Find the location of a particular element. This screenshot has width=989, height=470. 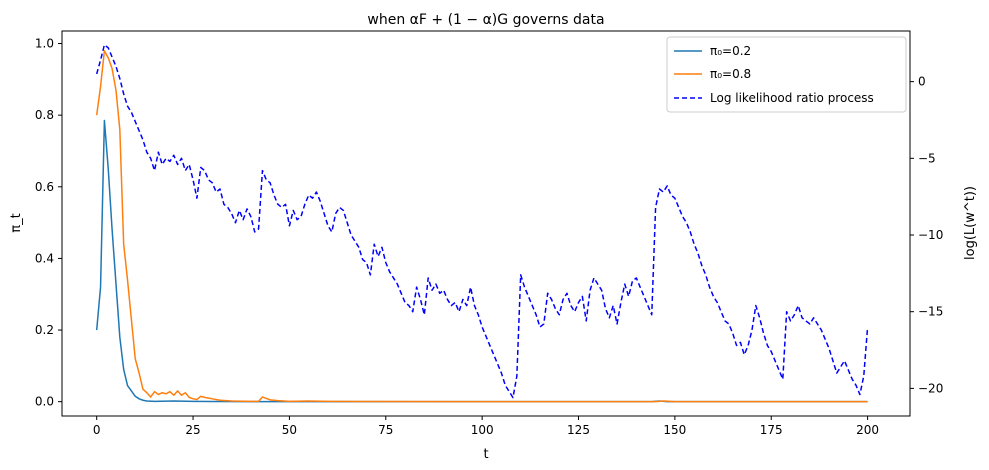

y-left-tick-label: 1.0 is located at coordinates (44, 44).